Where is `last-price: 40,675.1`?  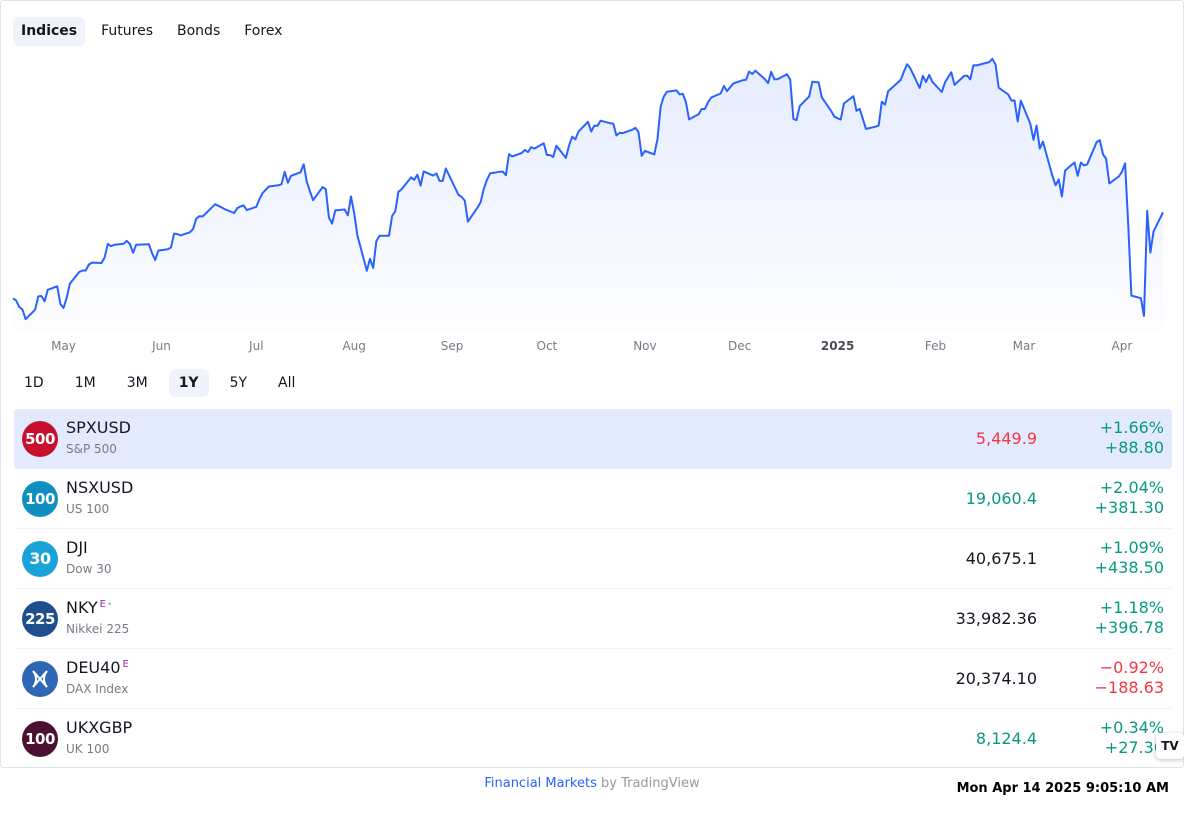 last-price: 40,675.1 is located at coordinates (1001, 558).